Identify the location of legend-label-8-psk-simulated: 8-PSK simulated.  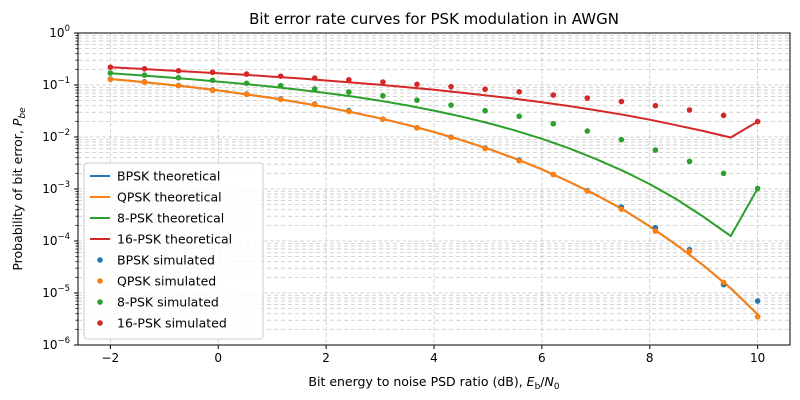
(168, 302).